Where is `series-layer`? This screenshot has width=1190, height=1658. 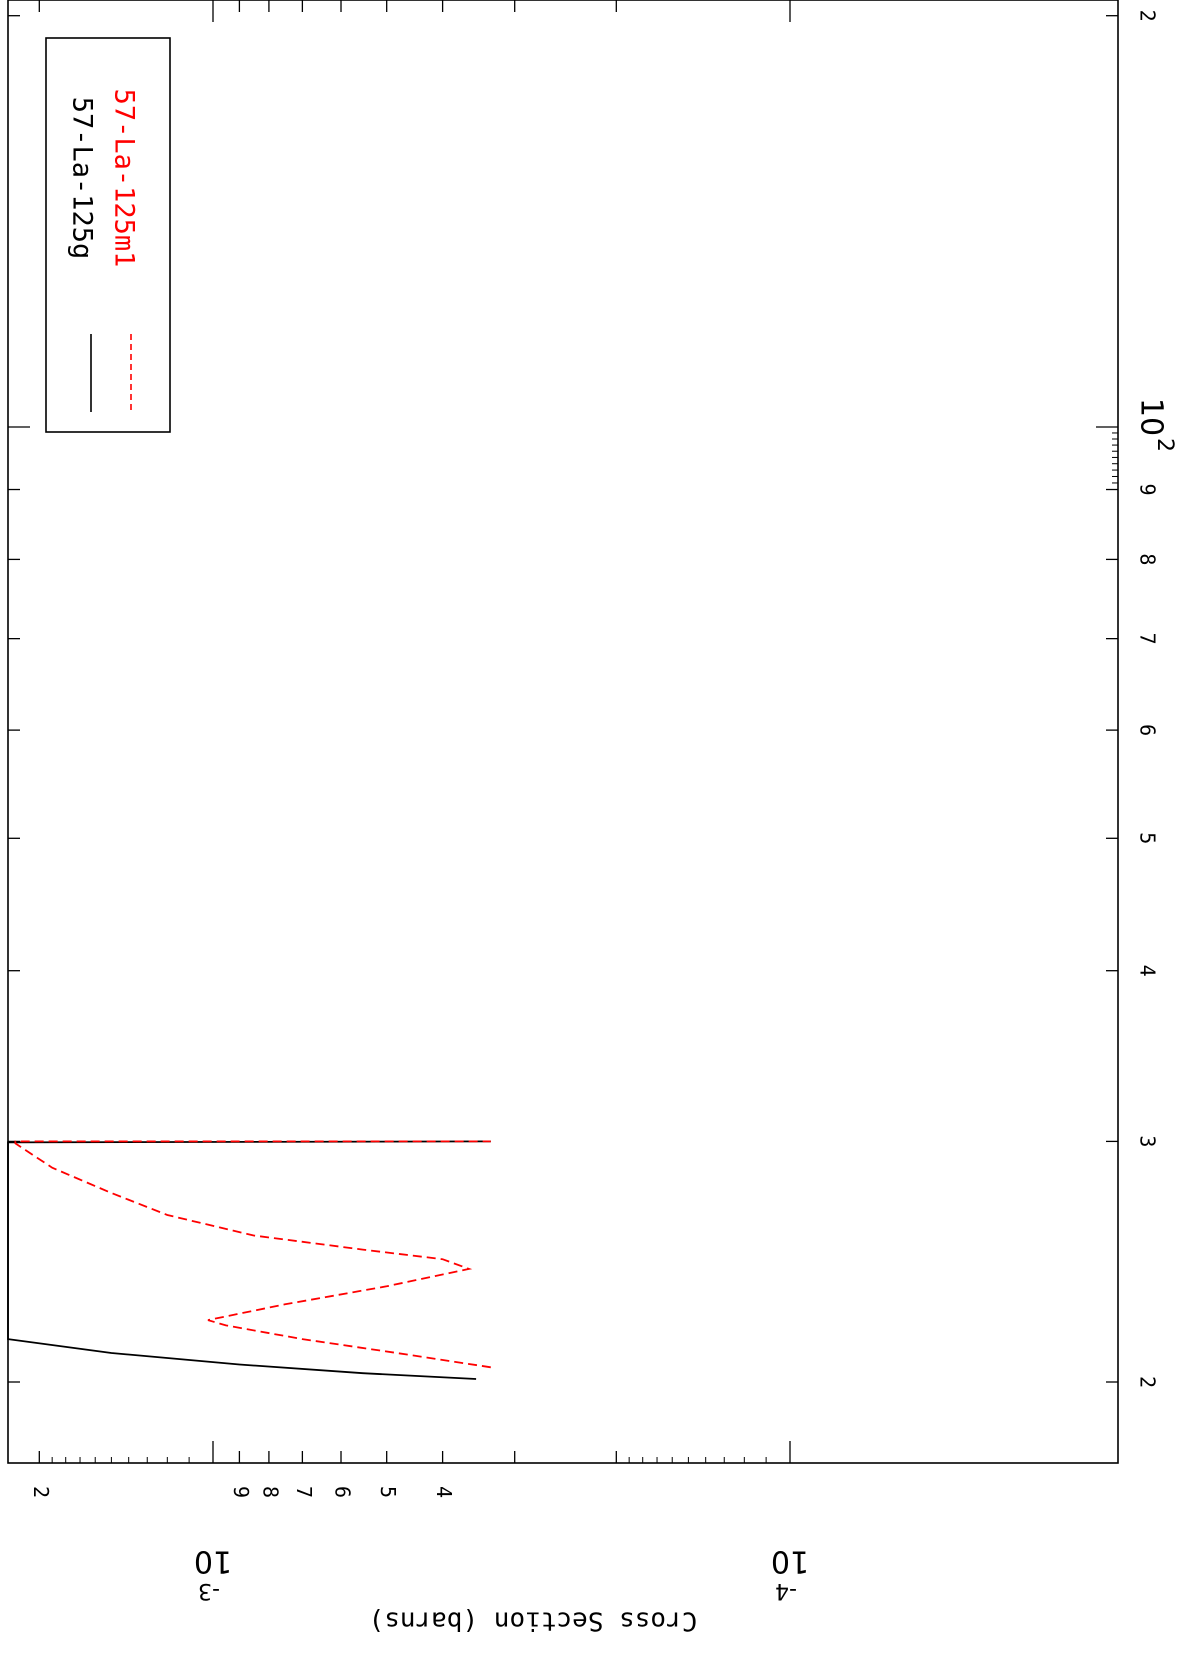 series-layer is located at coordinates (249, 1260).